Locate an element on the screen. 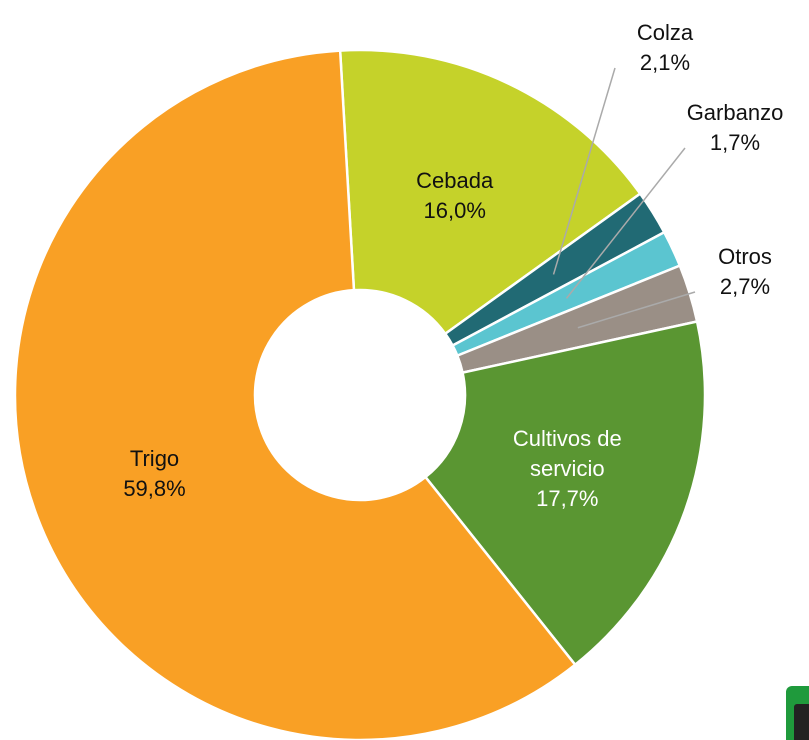 The height and width of the screenshot is (740, 809). slice-label: Cebada 16,0% is located at coordinates (455, 196).